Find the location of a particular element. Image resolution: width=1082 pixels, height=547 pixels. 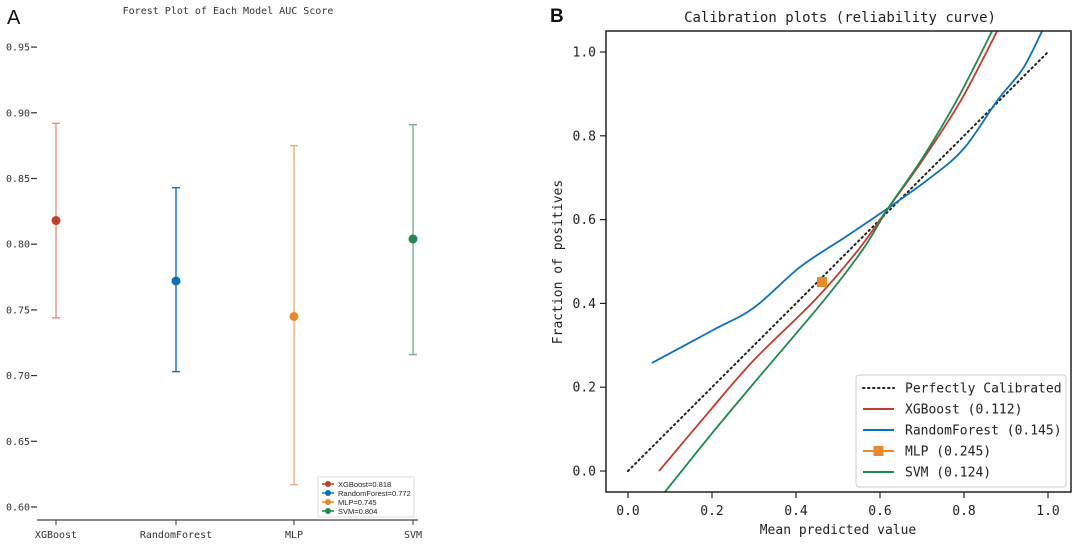

forest-y-tick-label: 0.70 is located at coordinates (18, 376).